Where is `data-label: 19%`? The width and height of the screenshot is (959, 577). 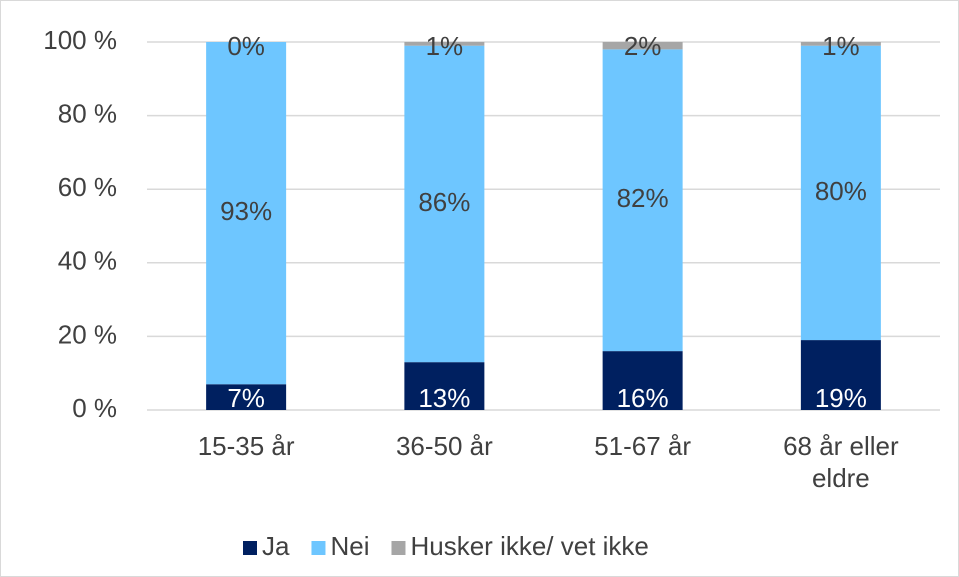 data-label: 19% is located at coordinates (841, 398).